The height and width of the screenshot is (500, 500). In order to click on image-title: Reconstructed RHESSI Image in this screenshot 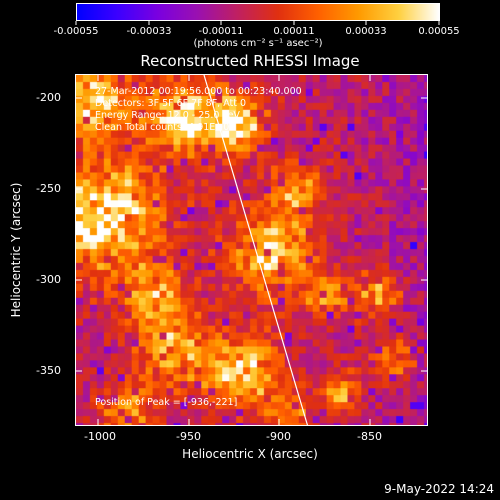, I will do `click(250, 61)`.